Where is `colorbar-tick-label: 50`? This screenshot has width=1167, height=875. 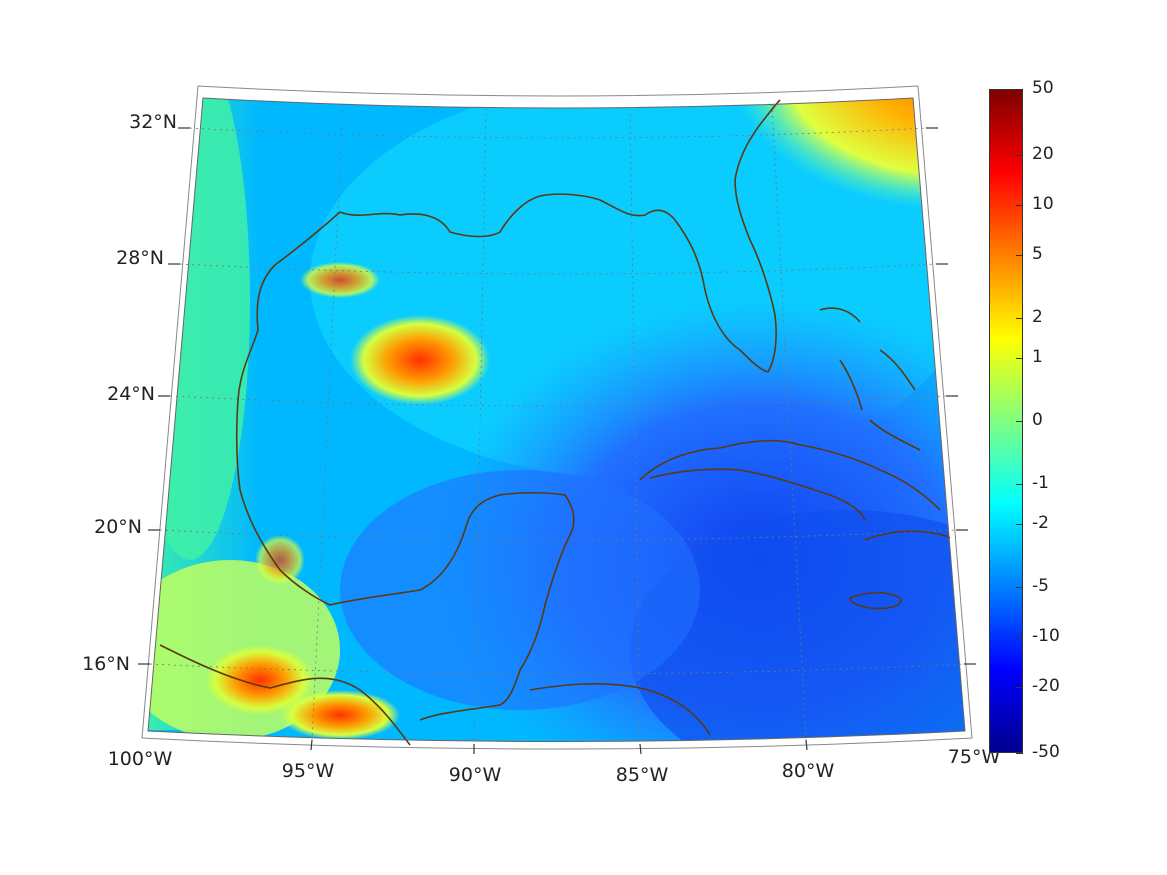
colorbar-tick-label: 50 is located at coordinates (1043, 88).